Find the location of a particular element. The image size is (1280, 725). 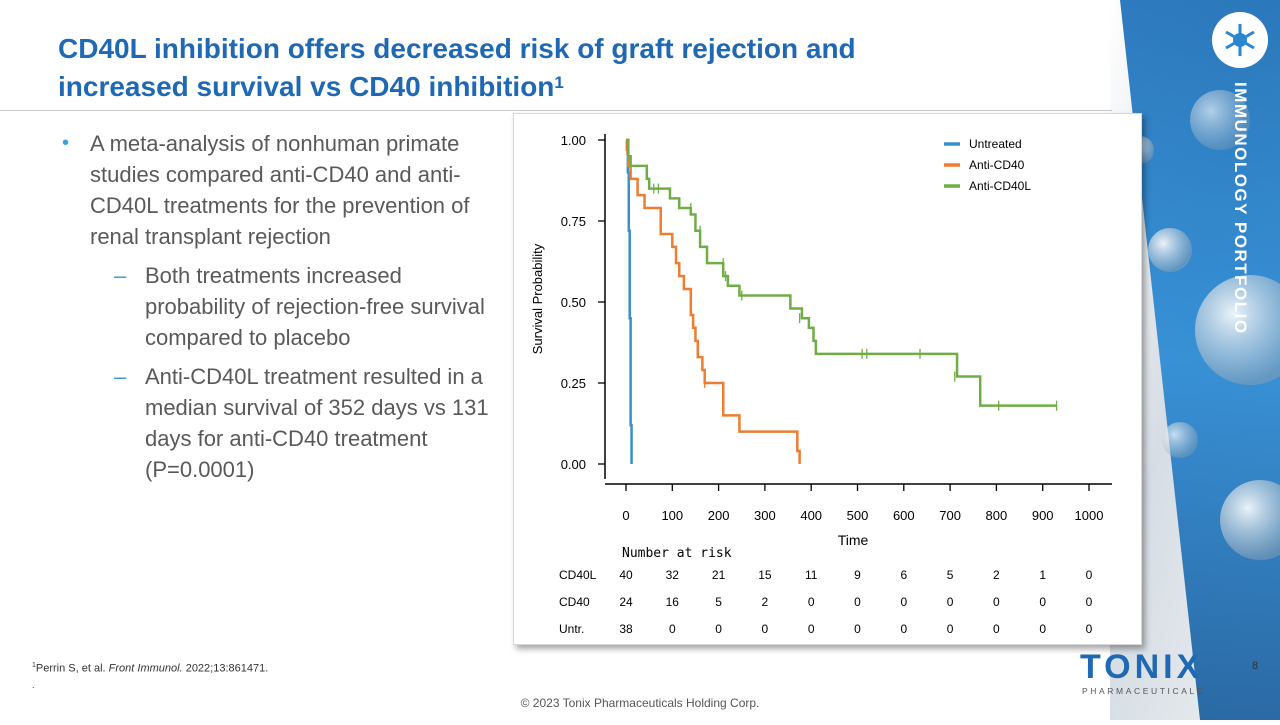

series-line-anti-cd40 is located at coordinates (713, 301).